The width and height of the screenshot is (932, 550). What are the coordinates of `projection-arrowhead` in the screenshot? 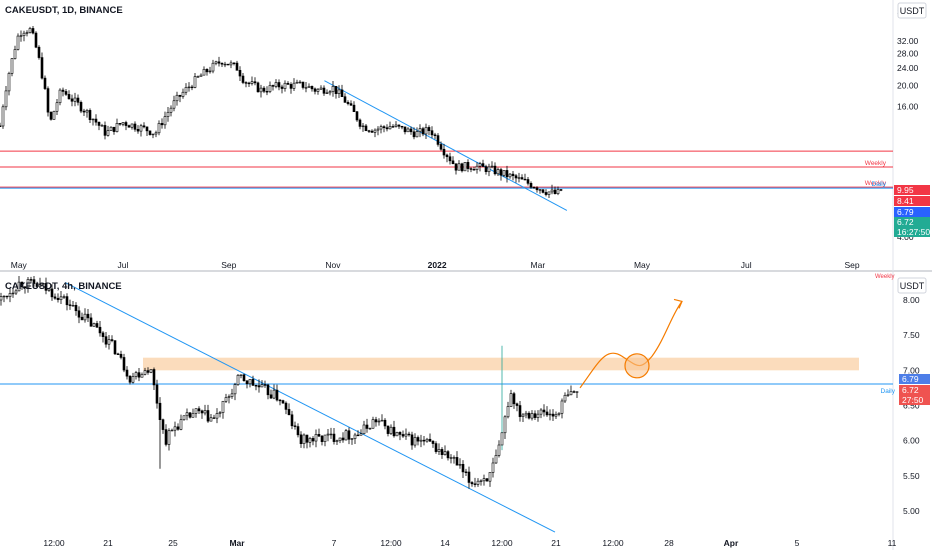 It's located at (678, 303).